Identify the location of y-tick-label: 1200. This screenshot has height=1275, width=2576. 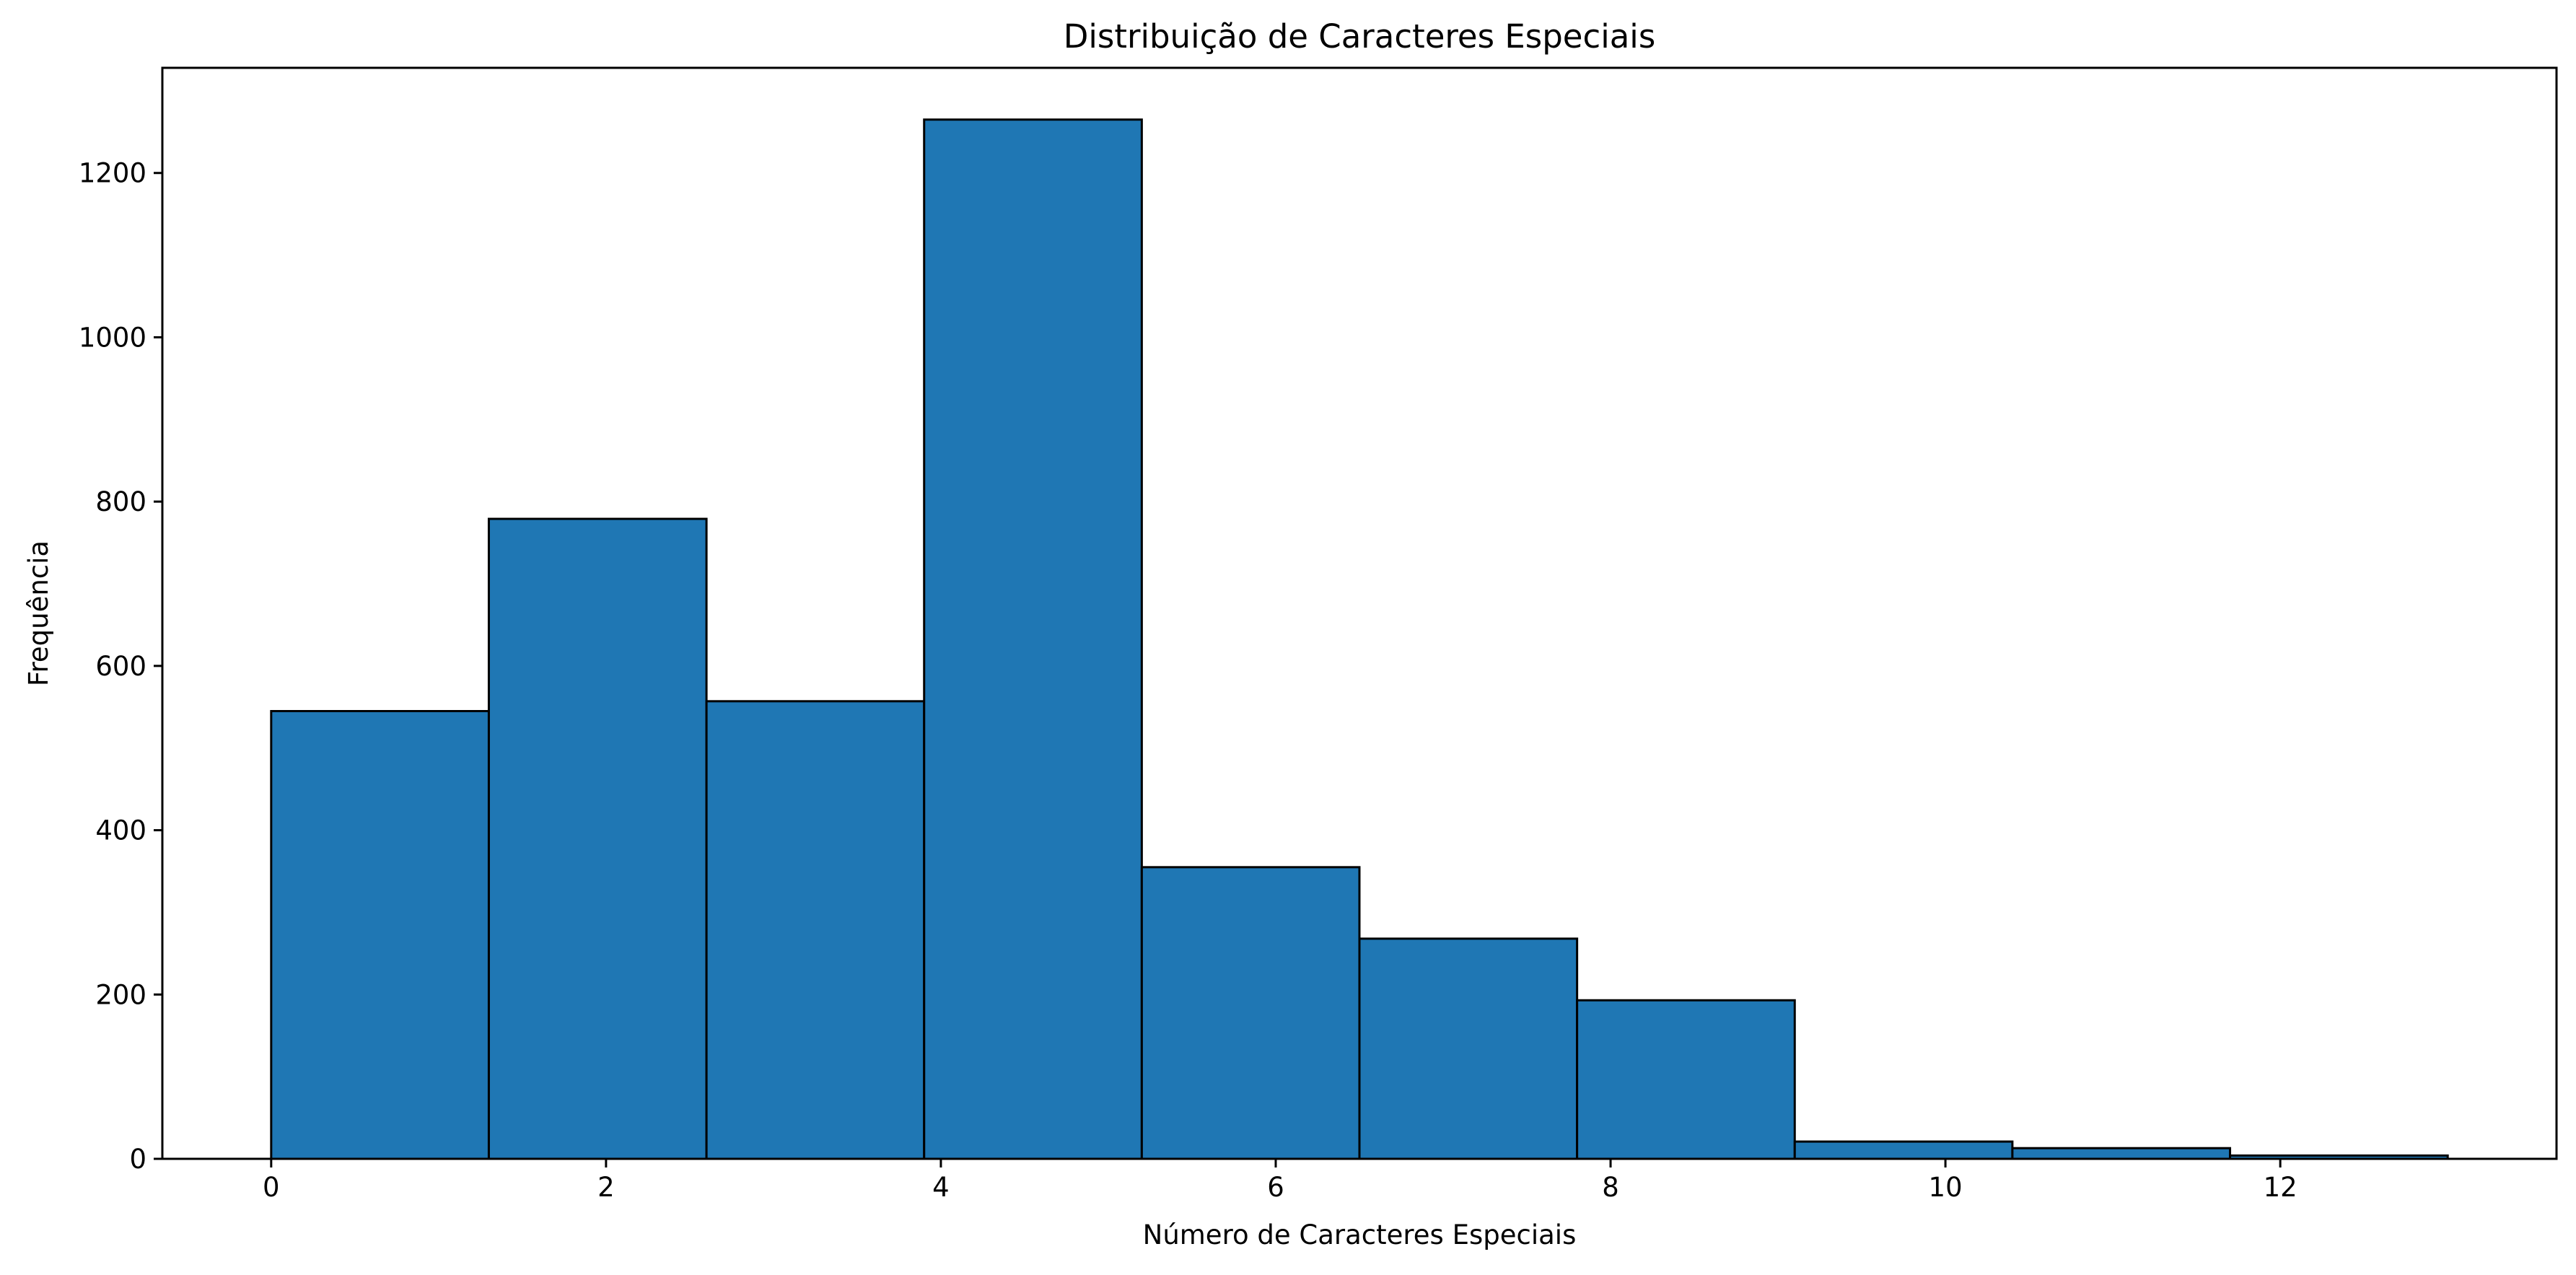
(112, 174).